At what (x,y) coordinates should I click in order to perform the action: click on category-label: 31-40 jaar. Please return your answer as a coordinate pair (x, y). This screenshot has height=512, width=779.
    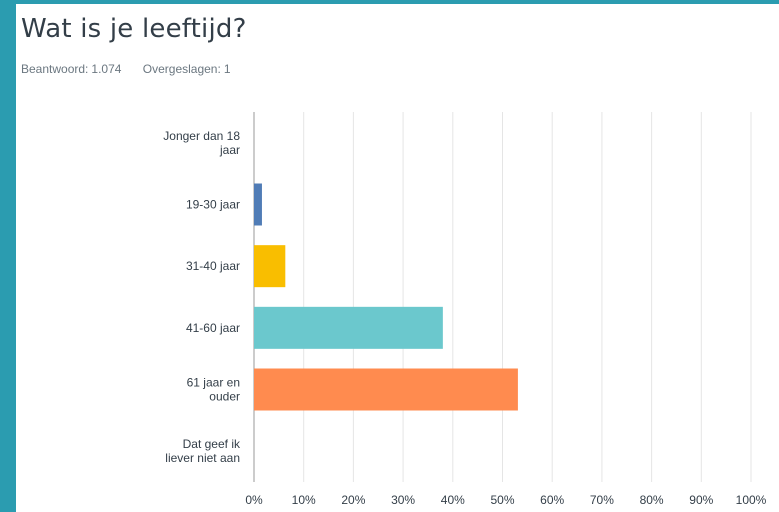
    Looking at the image, I should click on (213, 266).